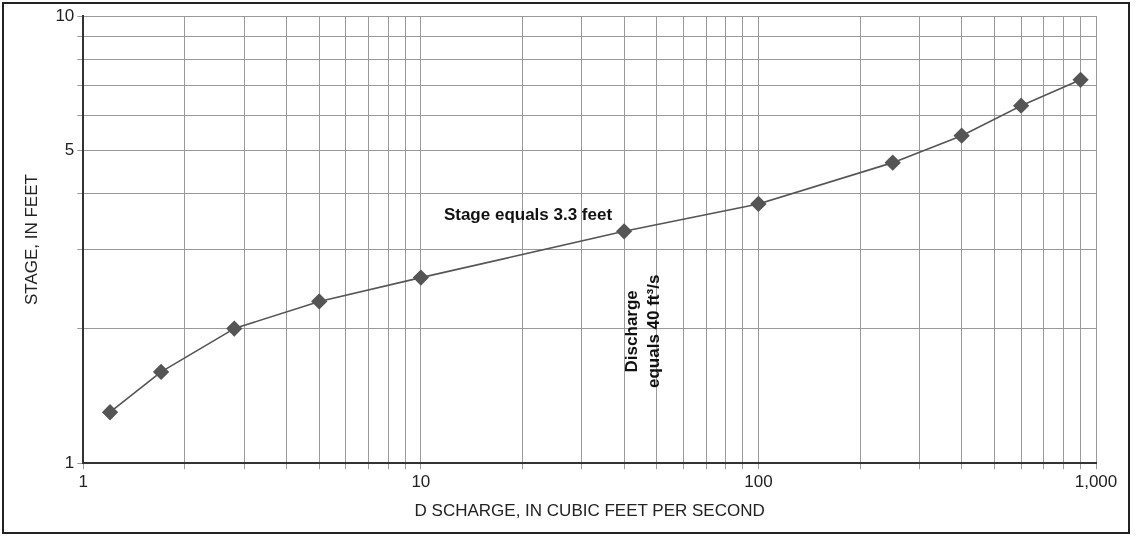 This screenshot has height=540, width=1136. What do you see at coordinates (758, 482) in the screenshot?
I see `x-tick-label: 100` at bounding box center [758, 482].